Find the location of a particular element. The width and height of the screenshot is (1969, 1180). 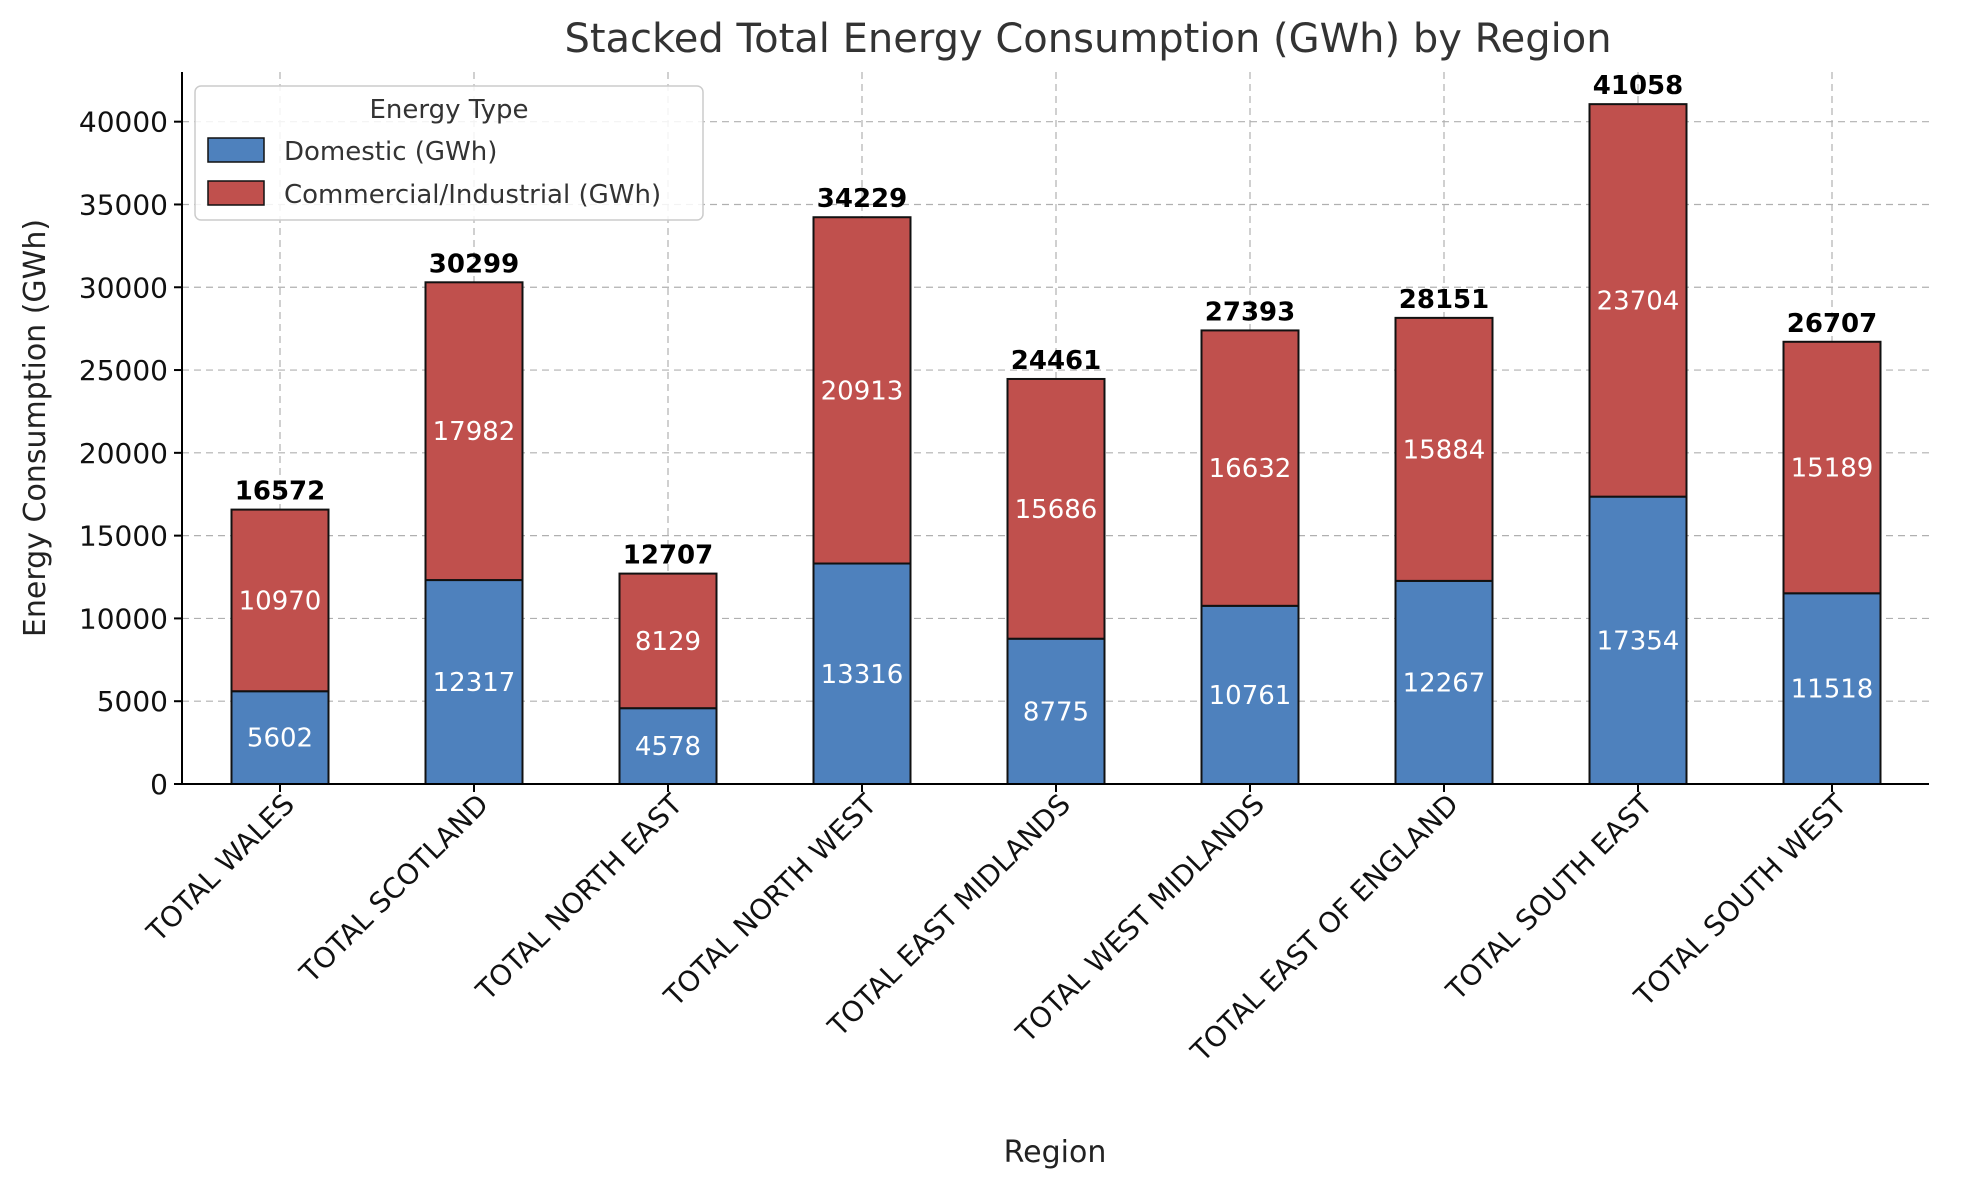

bar-commercial-industrial-total-scotland is located at coordinates (474, 431).